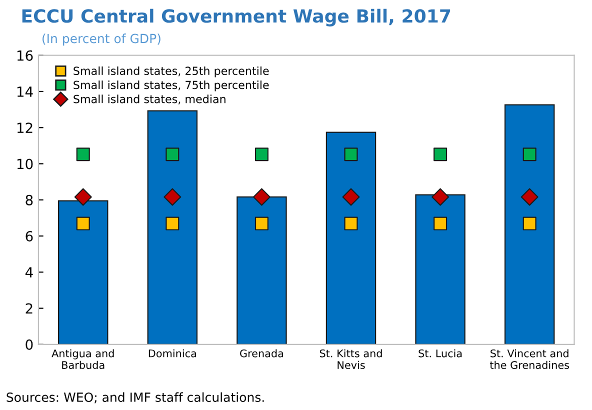 This screenshot has height=410, width=592. I want to click on chart-subtitle: (In percent of GDP), so click(101, 40).